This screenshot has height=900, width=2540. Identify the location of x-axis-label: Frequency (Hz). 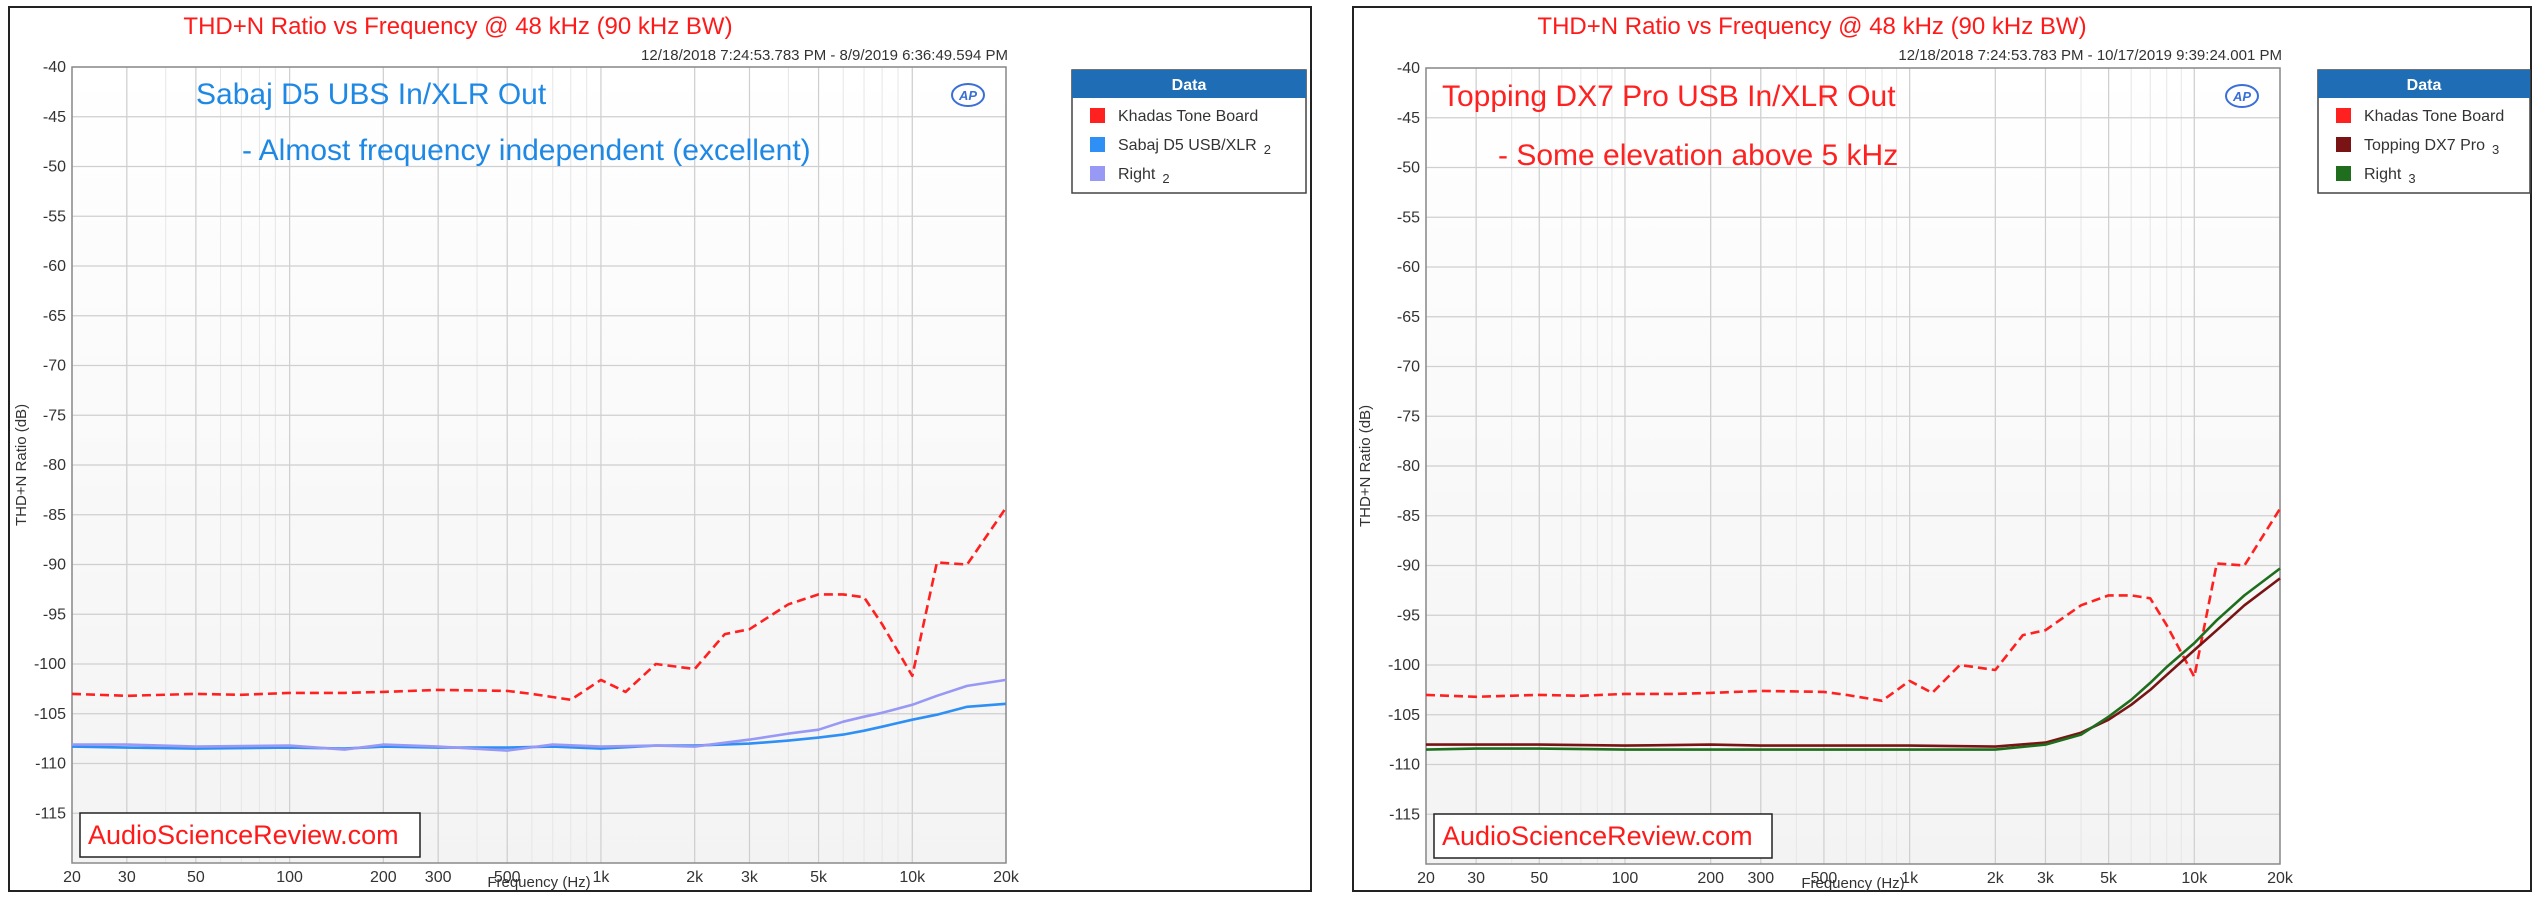
(1852, 883).